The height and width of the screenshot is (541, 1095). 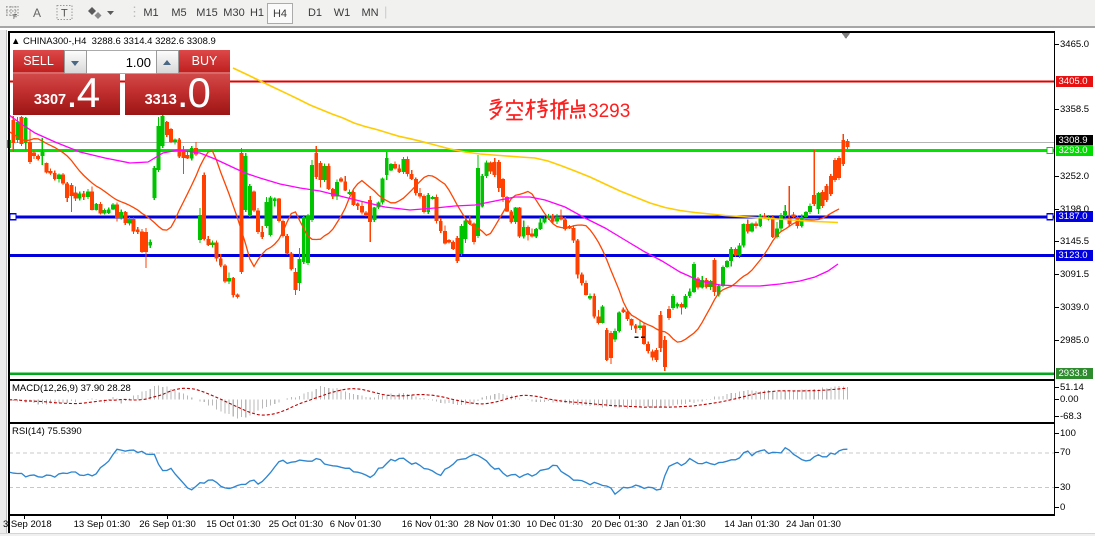 What do you see at coordinates (609, 111) in the screenshot?
I see `svg-text: 3293` at bounding box center [609, 111].